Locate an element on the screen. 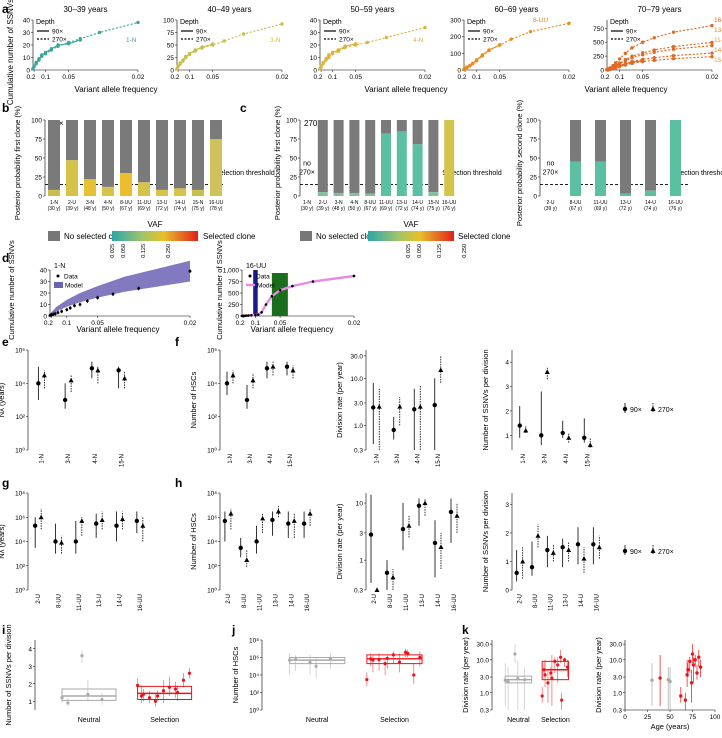 Image resolution: width=722 pixels, height=738 pixels. eb-category-label: 4-N is located at coordinates (418, 459).